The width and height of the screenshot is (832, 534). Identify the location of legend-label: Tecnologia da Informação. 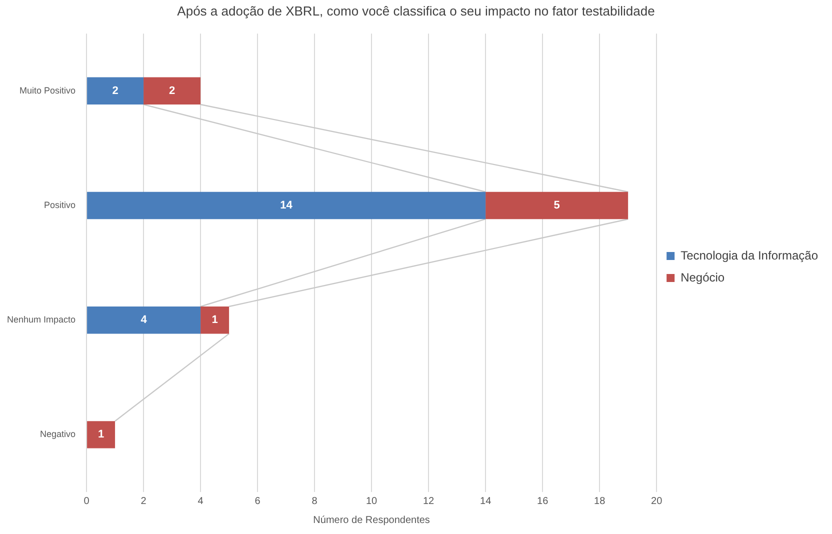
(749, 255).